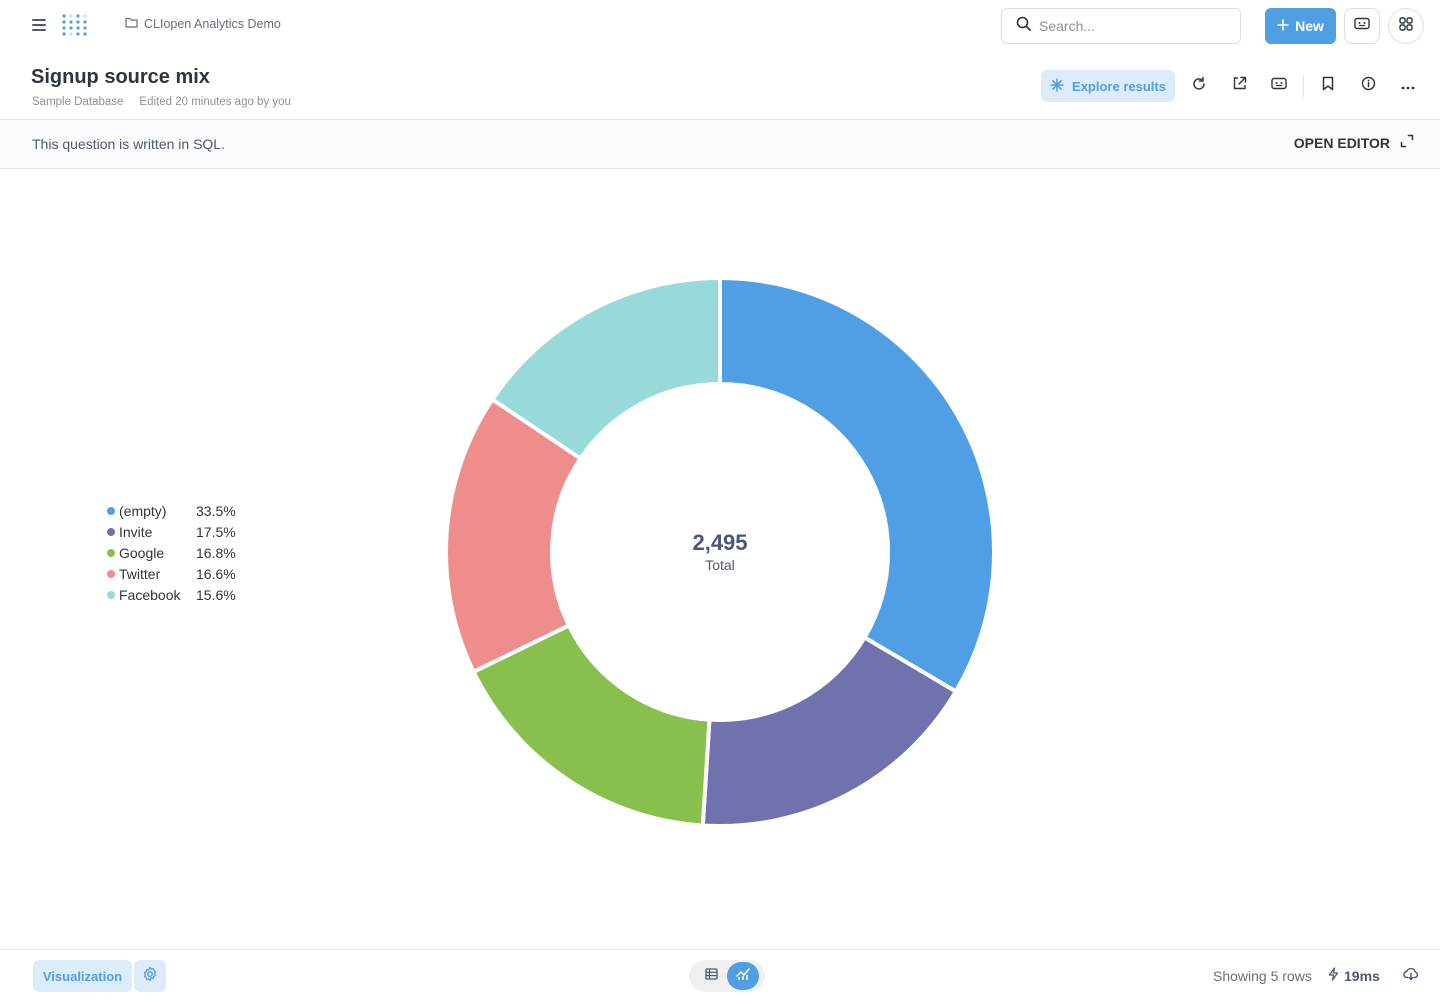  What do you see at coordinates (1057, 86) in the screenshot?
I see `sparkle-icon` at bounding box center [1057, 86].